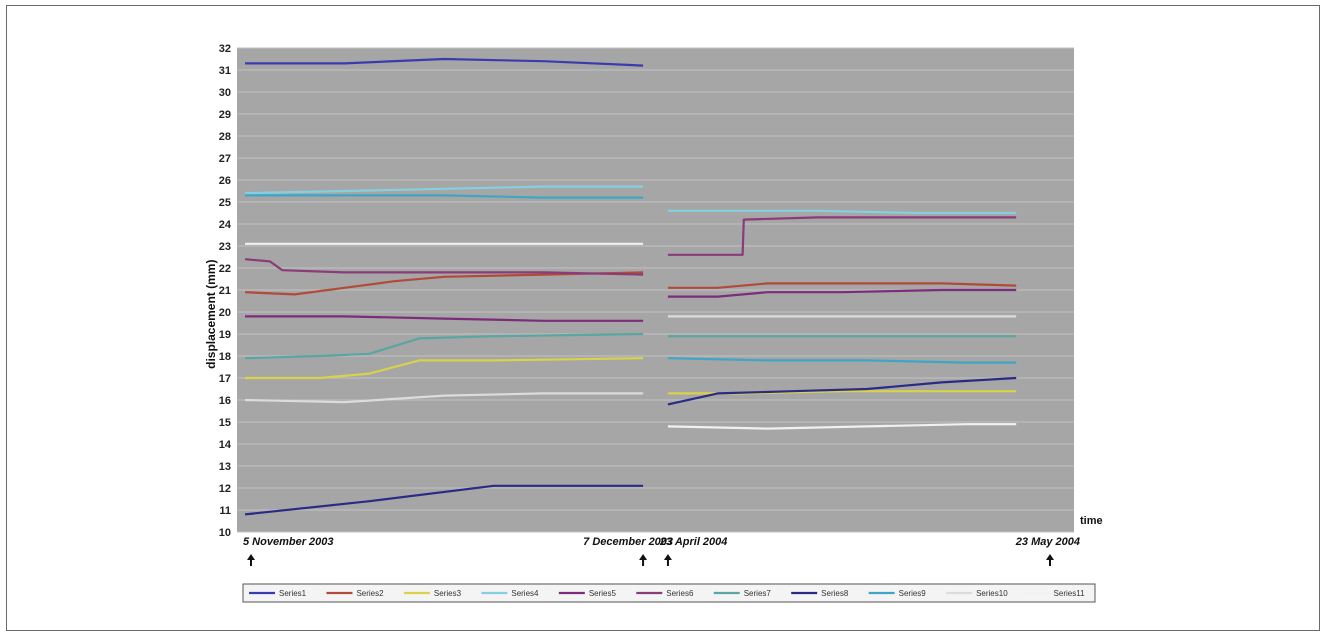 This screenshot has width=1328, height=637. What do you see at coordinates (225, 93) in the screenshot?
I see `y-tick-label: 30` at bounding box center [225, 93].